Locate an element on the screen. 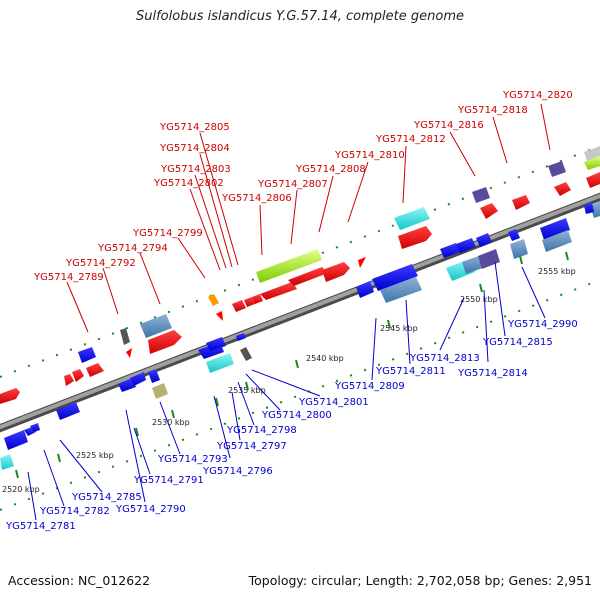  bottom-gene-label: YG5714_2809 is located at coordinates (369, 386).